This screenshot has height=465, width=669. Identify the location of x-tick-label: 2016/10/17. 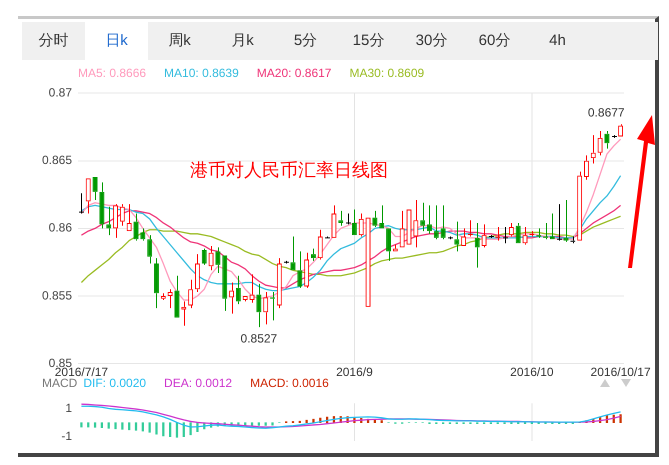
(620, 372).